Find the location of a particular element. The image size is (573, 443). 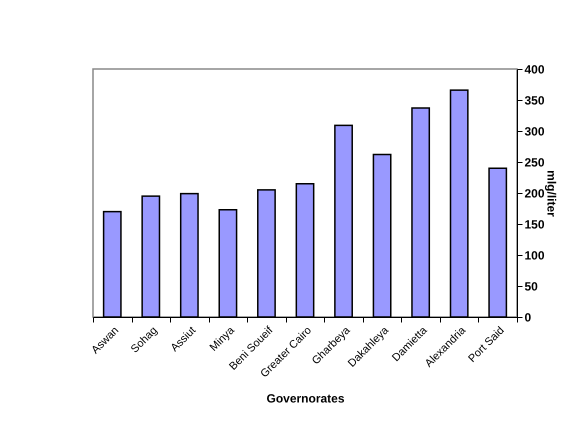

y-tick-label: 0 is located at coordinates (528, 317).